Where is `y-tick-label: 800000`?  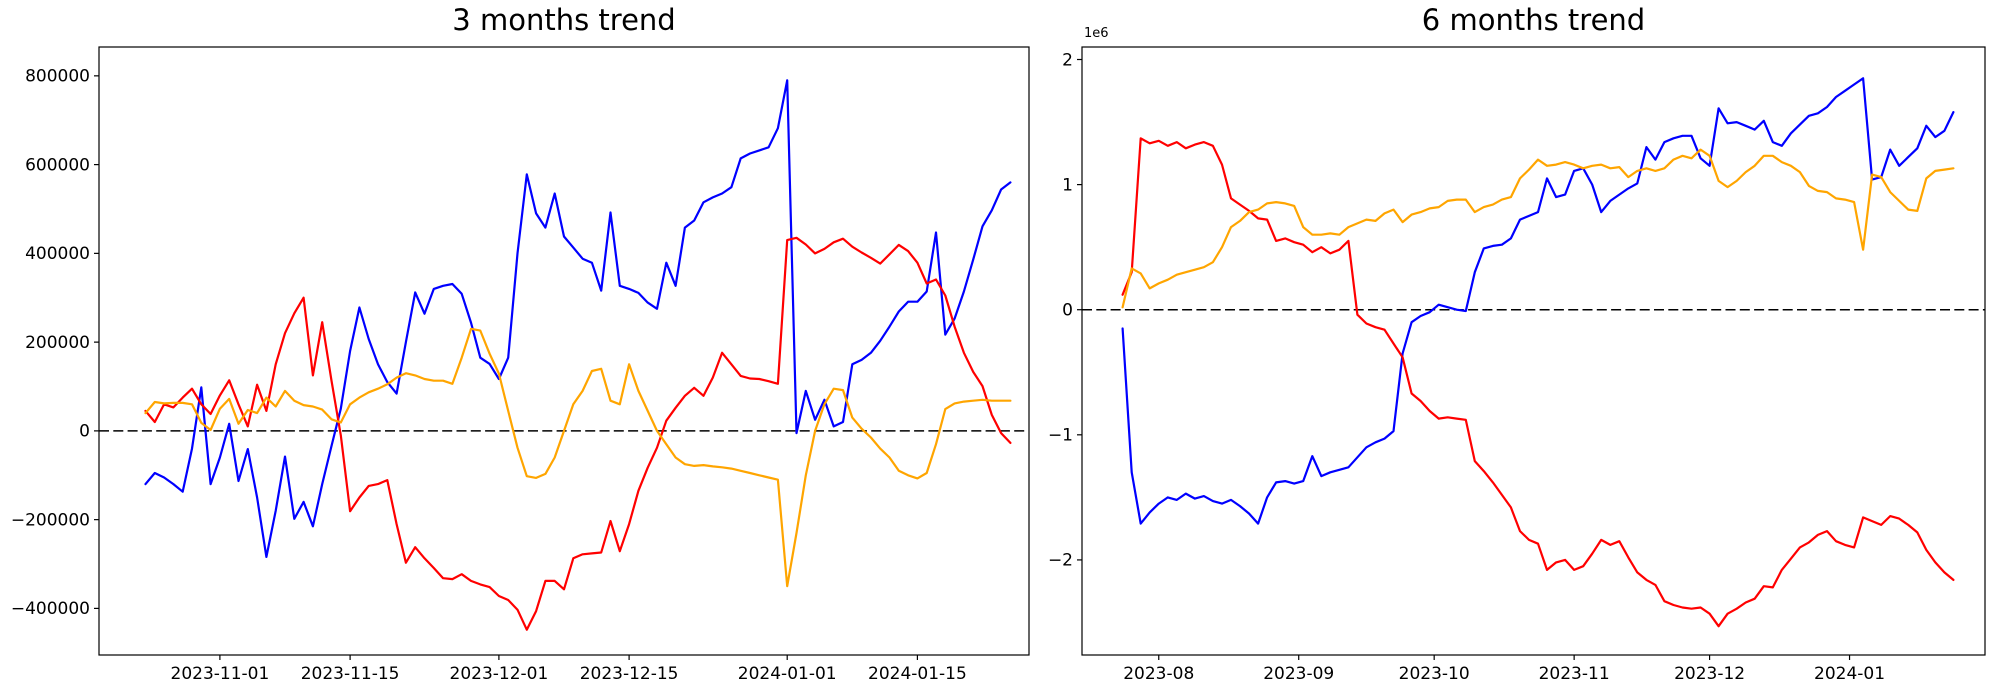
y-tick-label: 800000 is located at coordinates (57, 77).